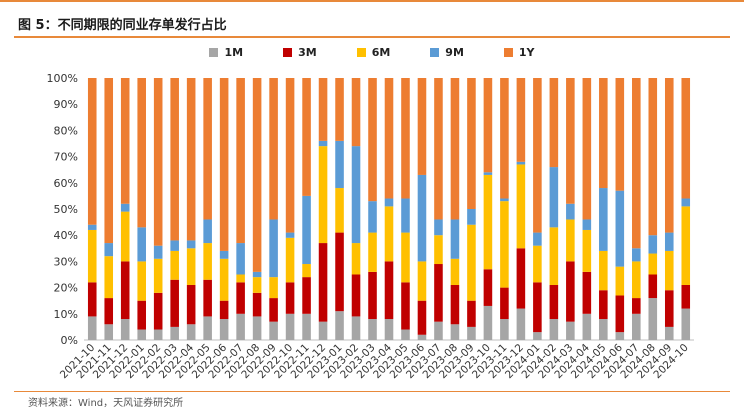 This screenshot has width=744, height=409. Describe the element at coordinates (381, 52) in the screenshot. I see `legend-label: 6M` at that location.